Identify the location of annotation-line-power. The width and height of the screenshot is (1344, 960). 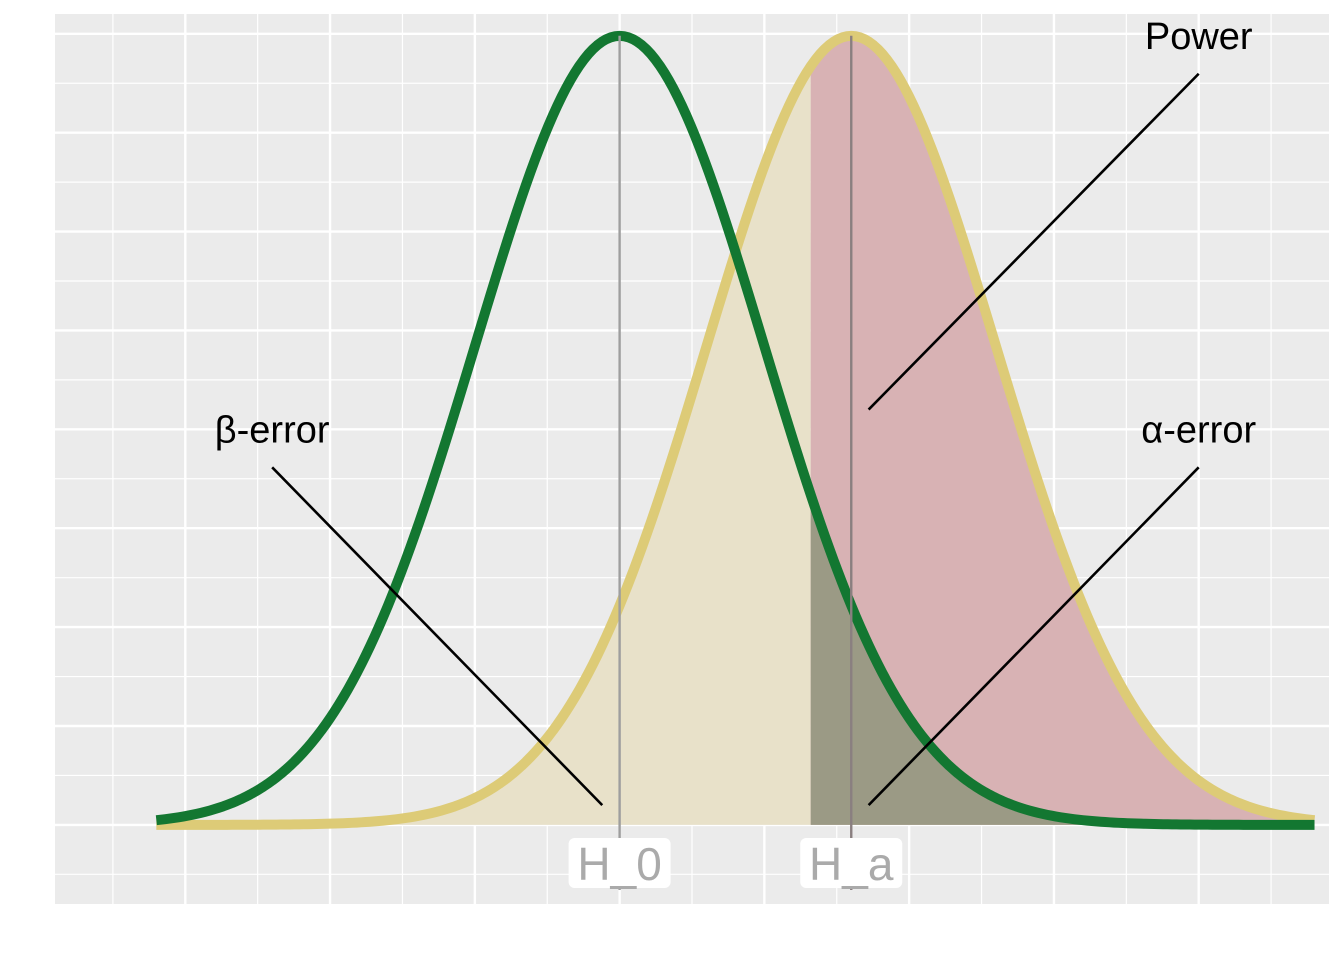
(1033, 241).